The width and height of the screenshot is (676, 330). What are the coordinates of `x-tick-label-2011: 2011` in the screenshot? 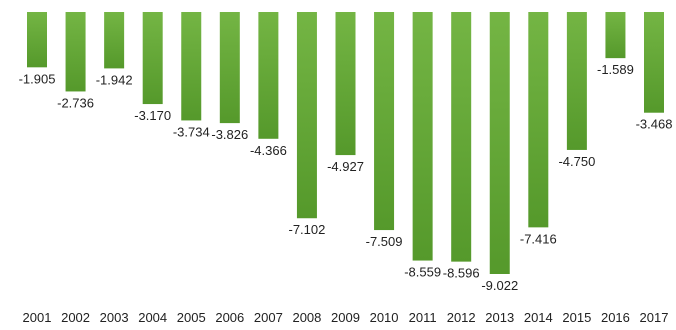 It's located at (423, 317).